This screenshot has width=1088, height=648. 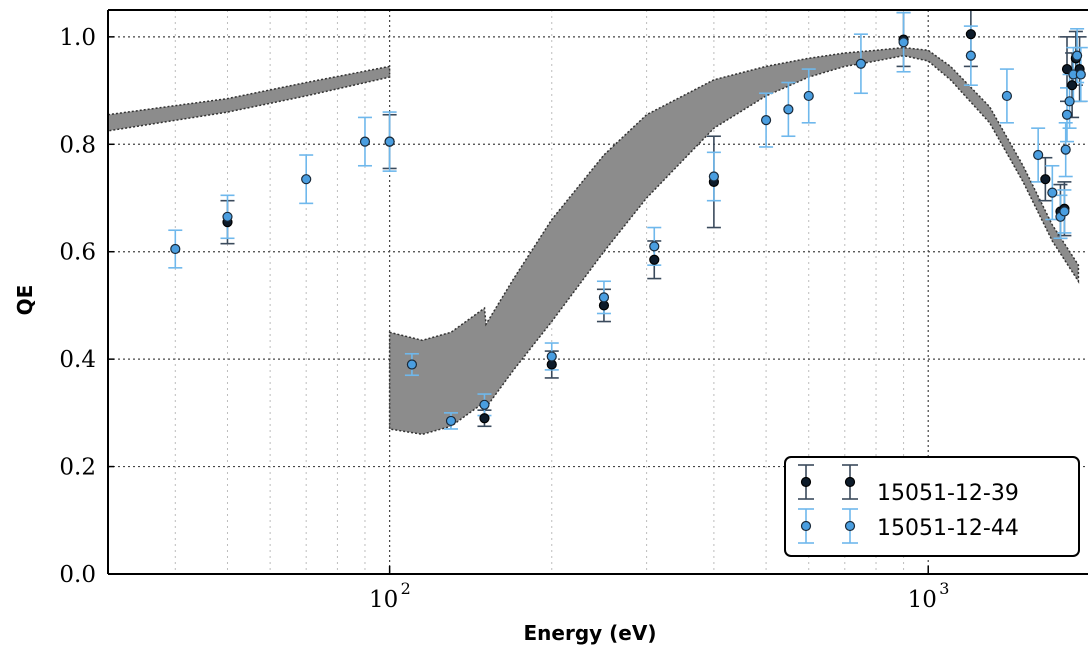 I want to click on y-tick-label: 0.6, so click(x=77, y=253).